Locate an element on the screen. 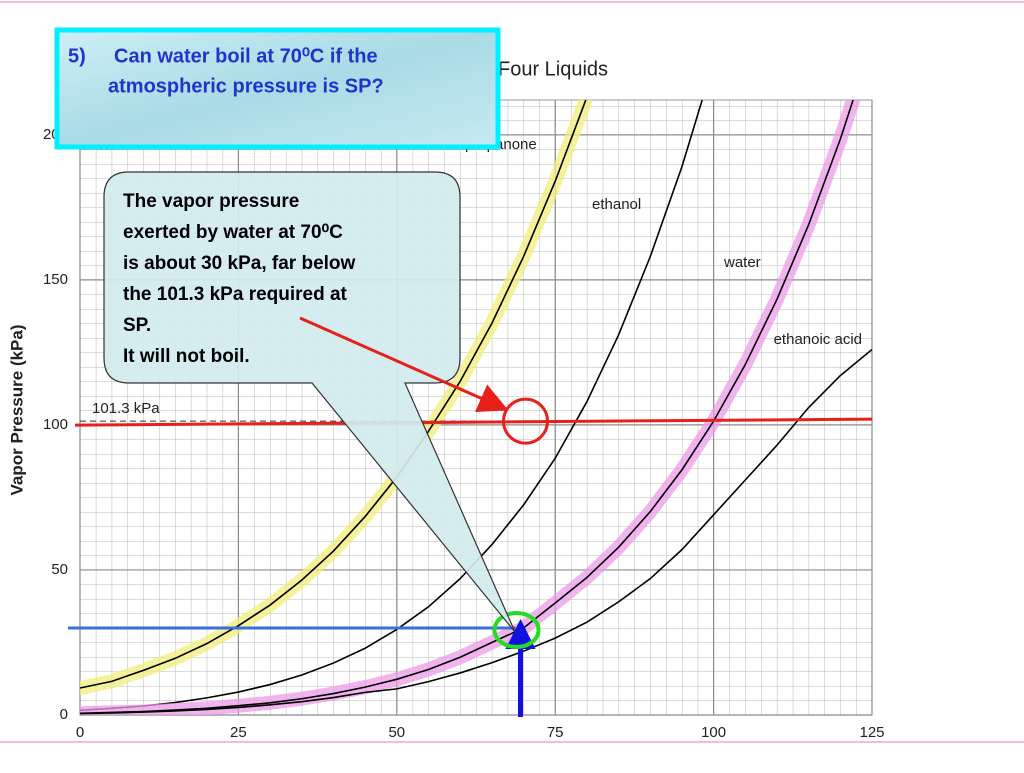 Image resolution: width=1024 pixels, height=773 pixels. green-circle is located at coordinates (516, 629).